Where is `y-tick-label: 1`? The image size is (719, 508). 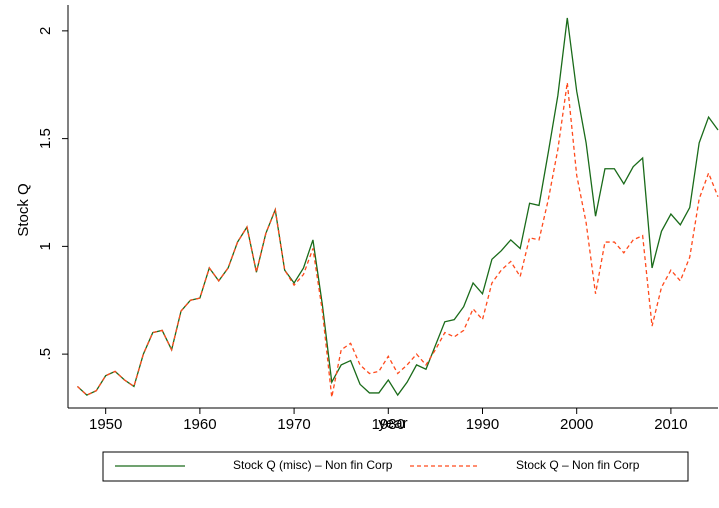
y-tick-label: 1 is located at coordinates (45, 246).